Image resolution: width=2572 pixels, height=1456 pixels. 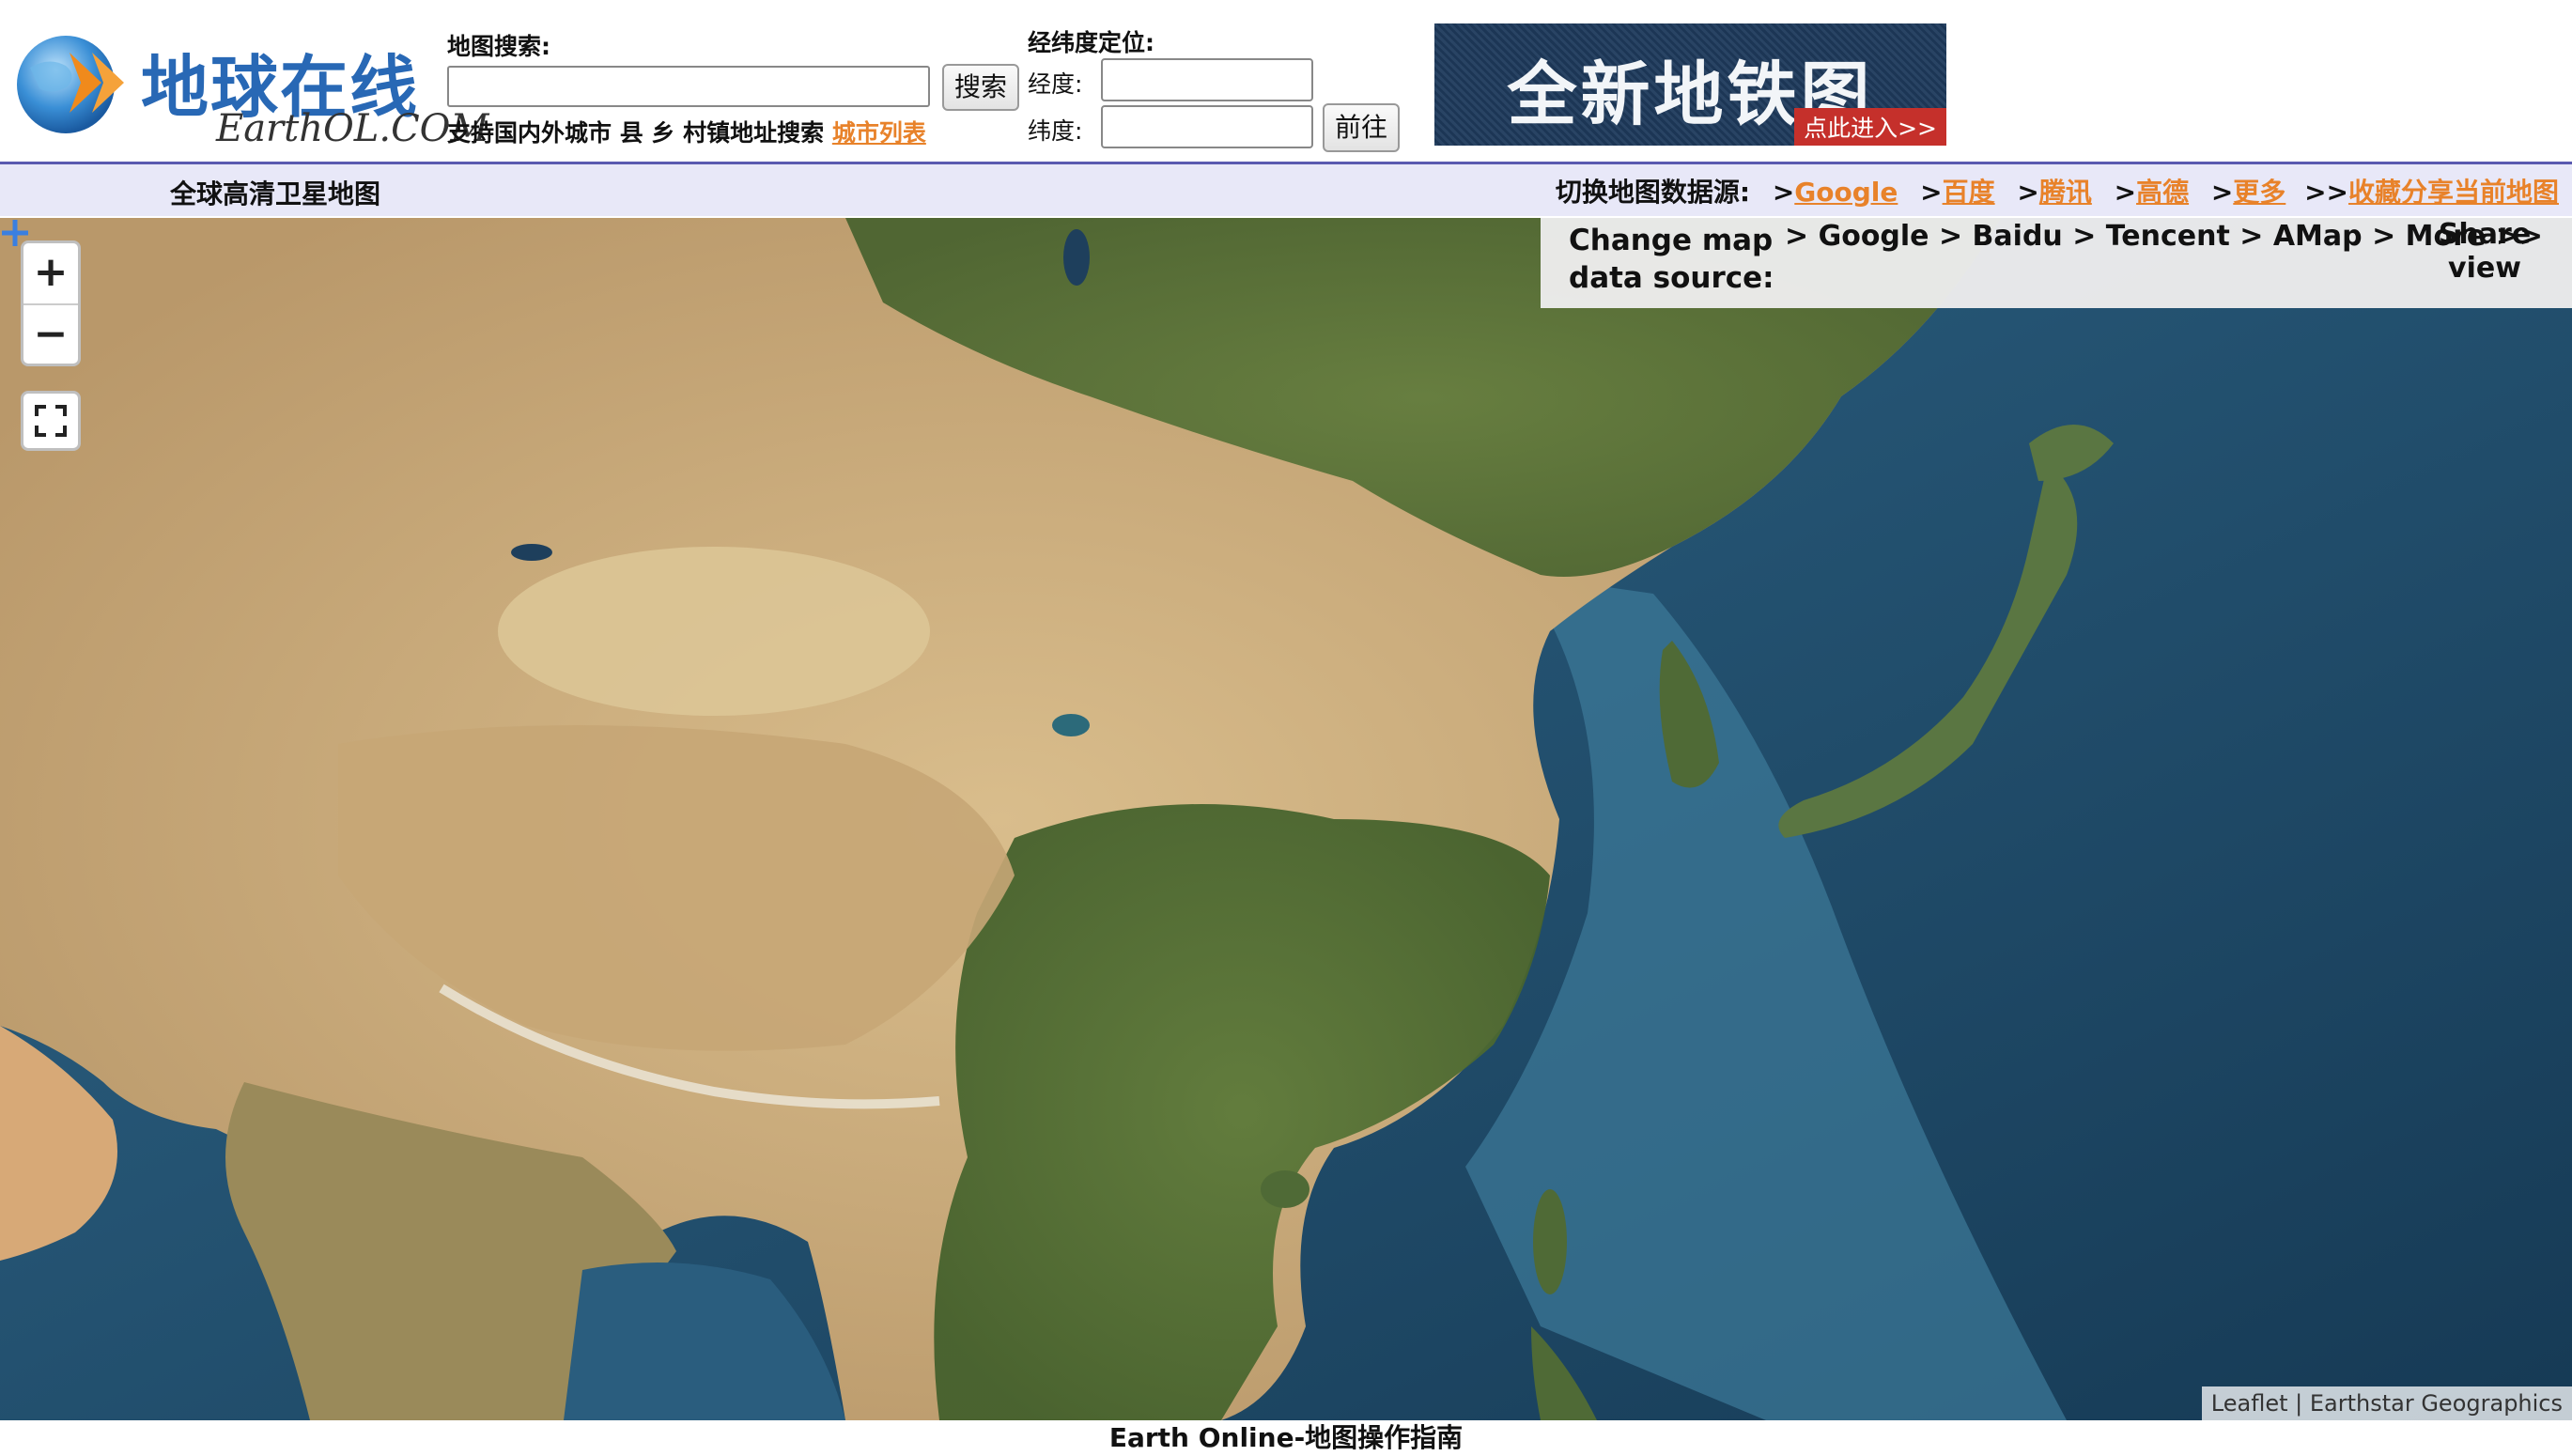 I want to click on site-logo: 地球在线 EarthOL.COM, so click(x=250, y=88).